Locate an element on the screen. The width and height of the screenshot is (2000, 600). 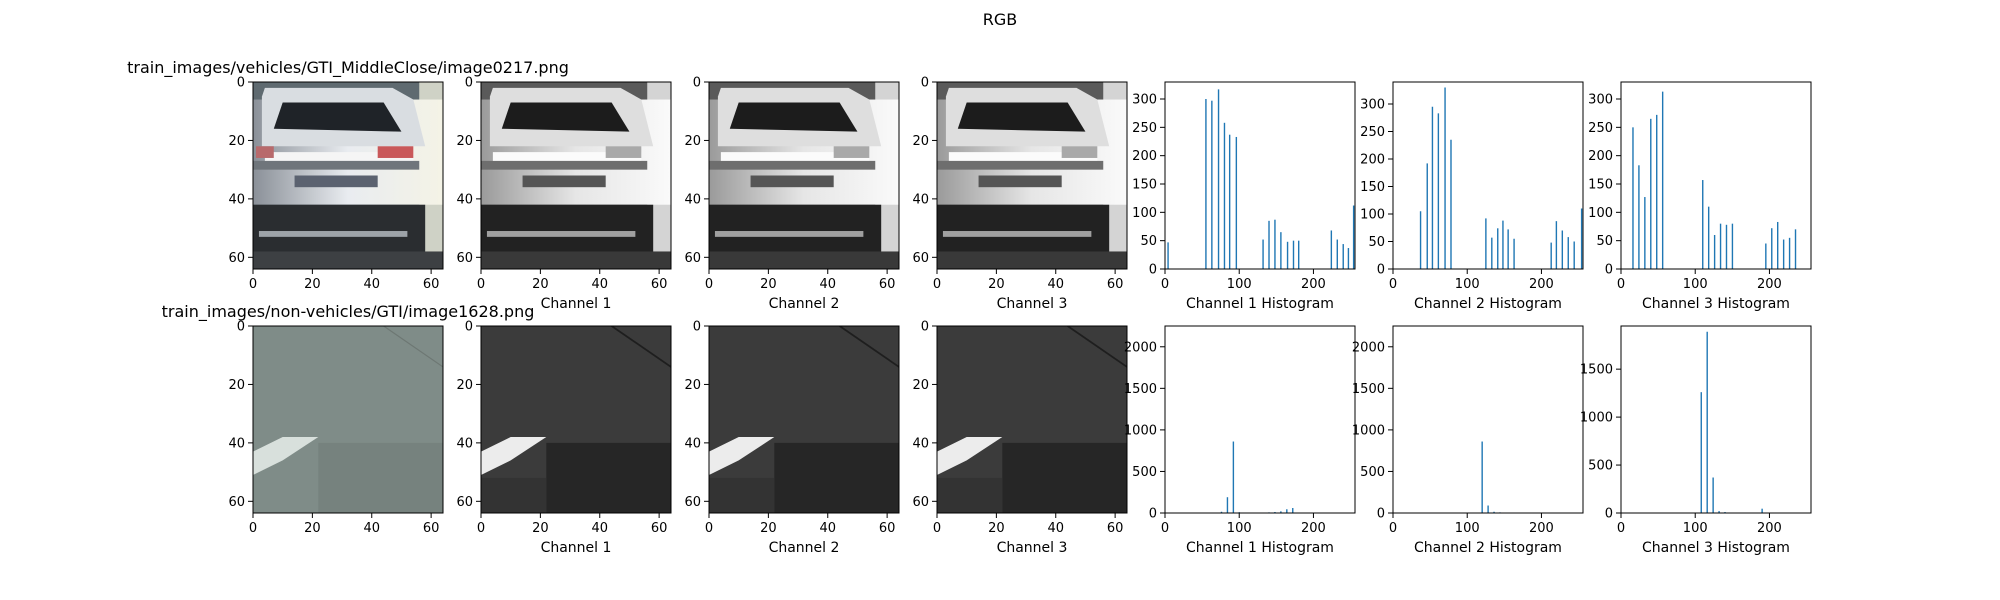
subplot-2-3: 0 20 40 60 0 20 40 60 Channel 2 is located at coordinates (792, 438).